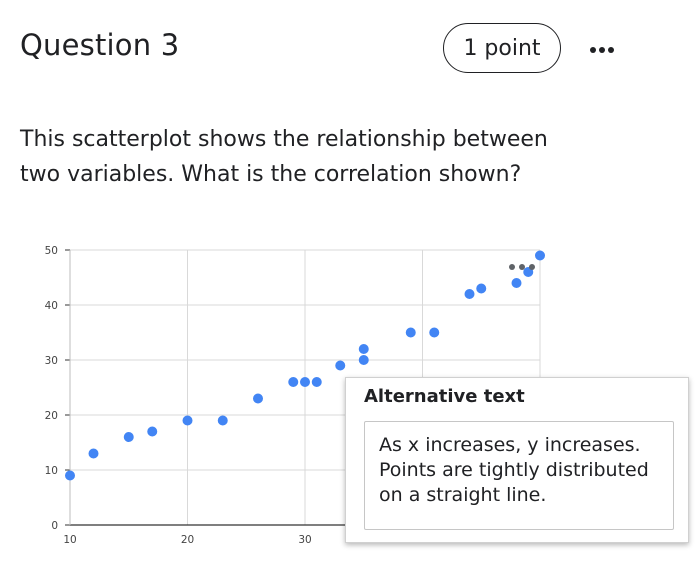  What do you see at coordinates (51, 251) in the screenshot?
I see `y-tick-label: 50` at bounding box center [51, 251].